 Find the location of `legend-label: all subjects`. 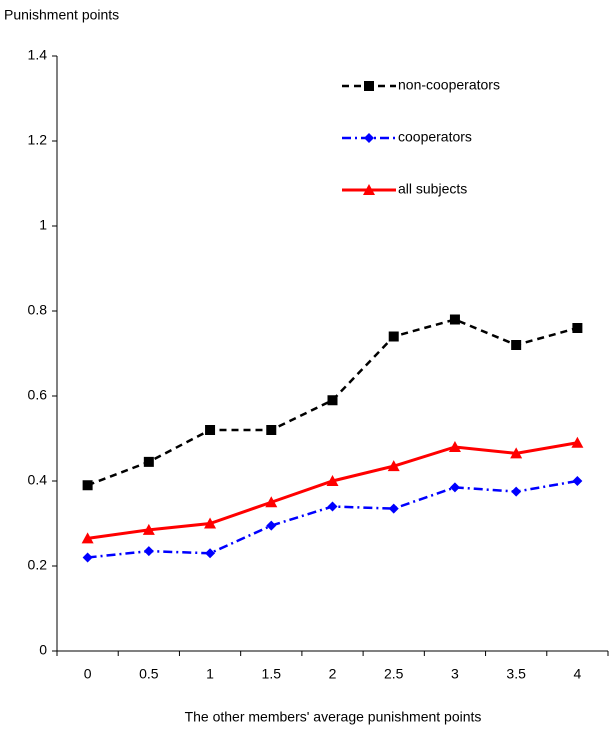

legend-label: all subjects is located at coordinates (432, 189).